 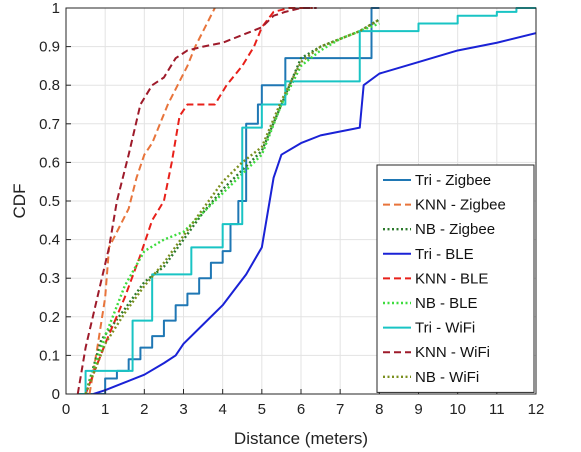 What do you see at coordinates (497, 409) in the screenshot?
I see `x-tick-label: 11` at bounding box center [497, 409].